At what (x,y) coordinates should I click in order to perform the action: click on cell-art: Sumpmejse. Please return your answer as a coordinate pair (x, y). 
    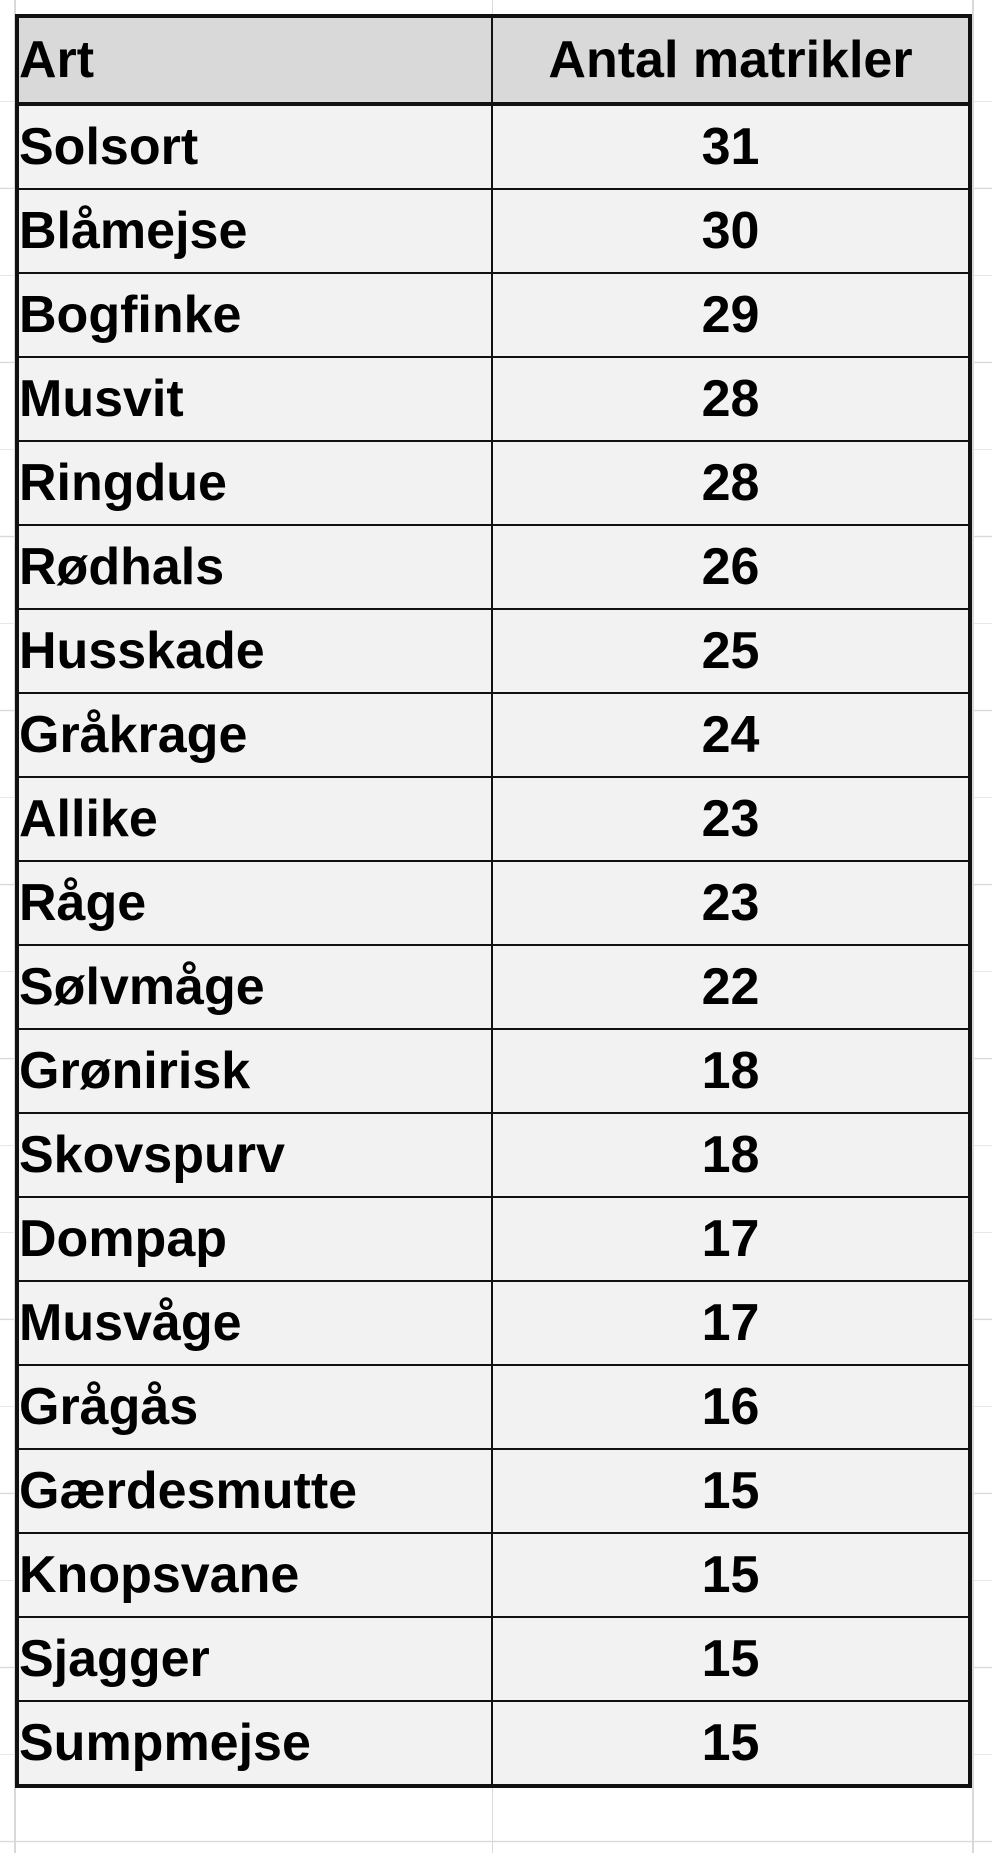
    Looking at the image, I should click on (254, 1743).